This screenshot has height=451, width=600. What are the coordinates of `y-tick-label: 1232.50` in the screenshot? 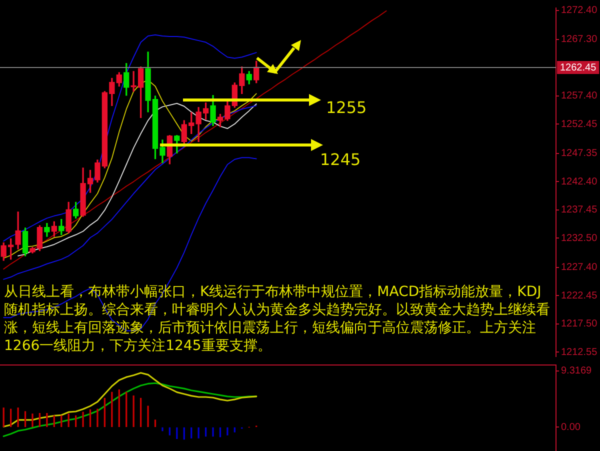 It's located at (579, 238).